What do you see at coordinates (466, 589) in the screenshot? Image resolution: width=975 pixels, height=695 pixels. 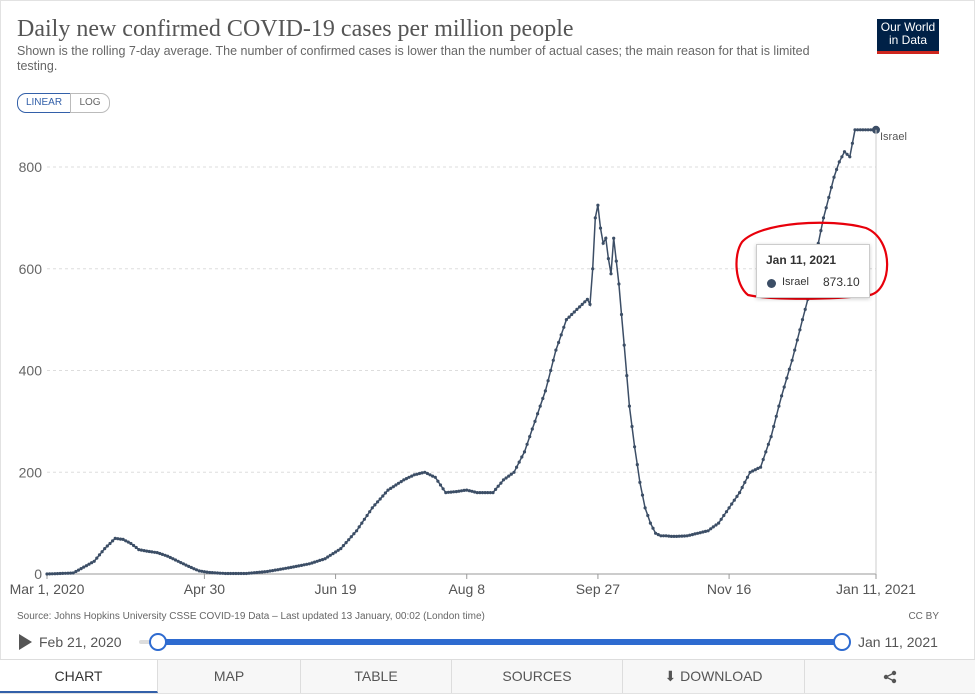 I see `x-tick-label: Aug 8` at bounding box center [466, 589].